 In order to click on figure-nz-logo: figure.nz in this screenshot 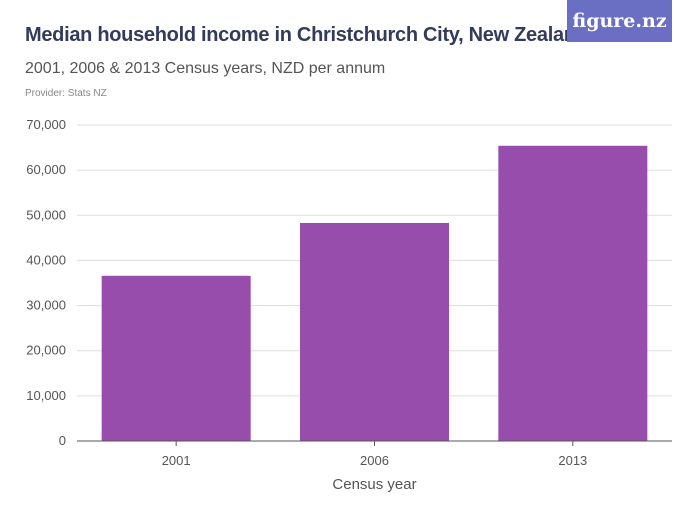, I will do `click(619, 21)`.